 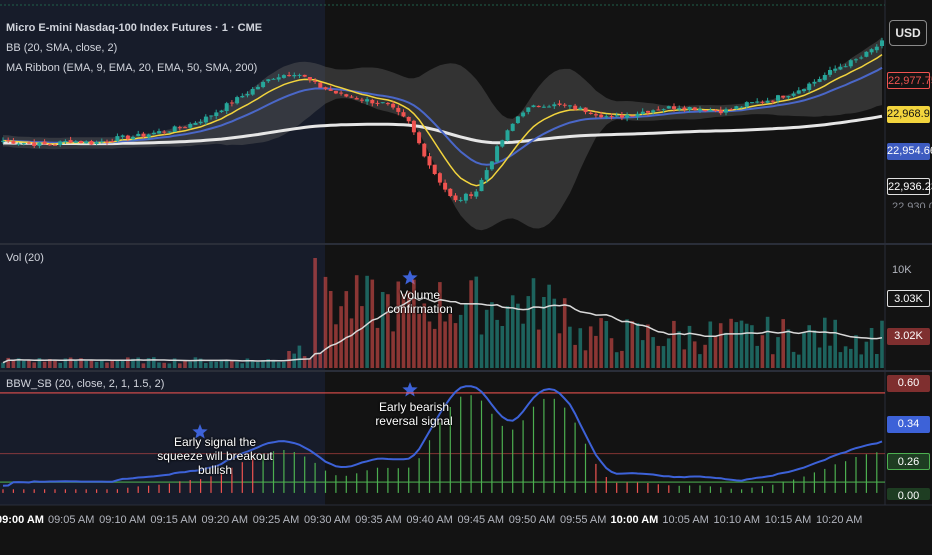 What do you see at coordinates (909, 80) in the screenshot?
I see `price-tag-close: 22,977.75` at bounding box center [909, 80].